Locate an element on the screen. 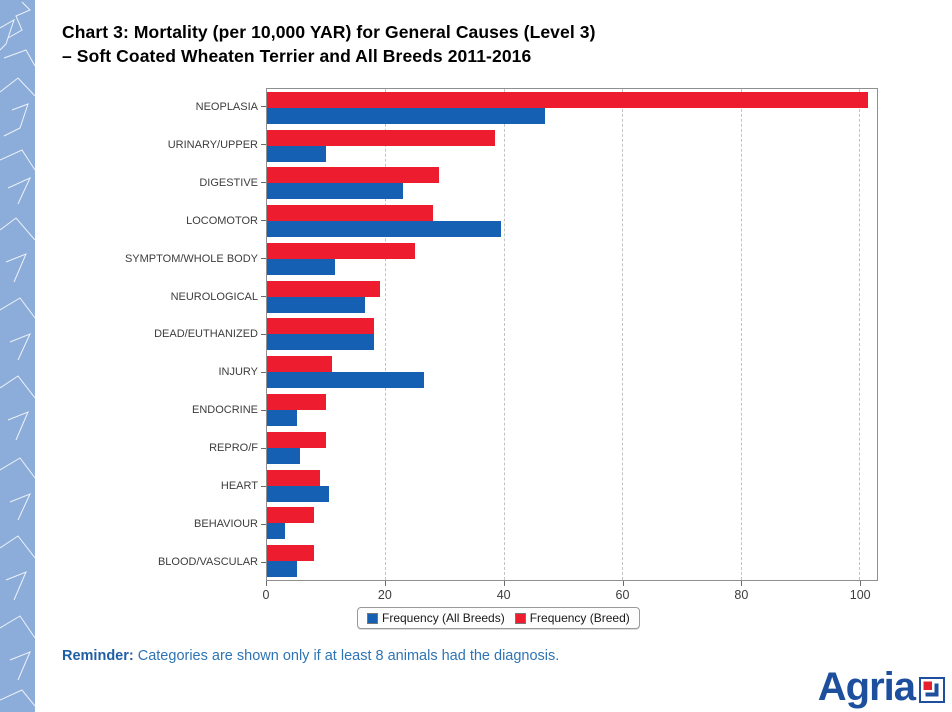  category-label: LOCOMOTOR is located at coordinates (222, 220).